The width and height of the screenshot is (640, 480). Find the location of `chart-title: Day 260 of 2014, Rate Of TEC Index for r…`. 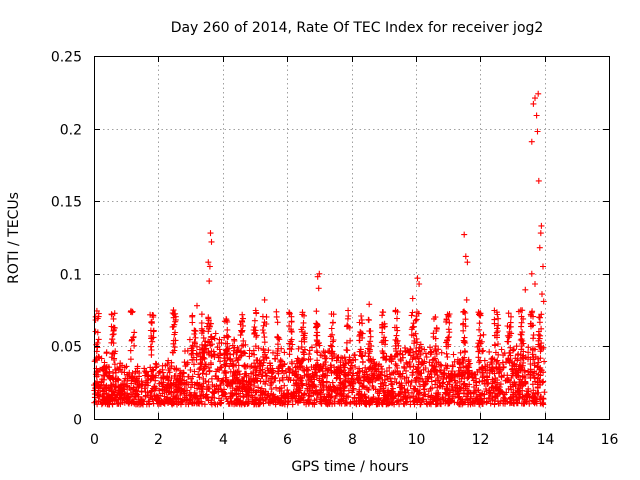

chart-title: Day 260 of 2014, Rate Of TEC Index for r… is located at coordinates (357, 28).